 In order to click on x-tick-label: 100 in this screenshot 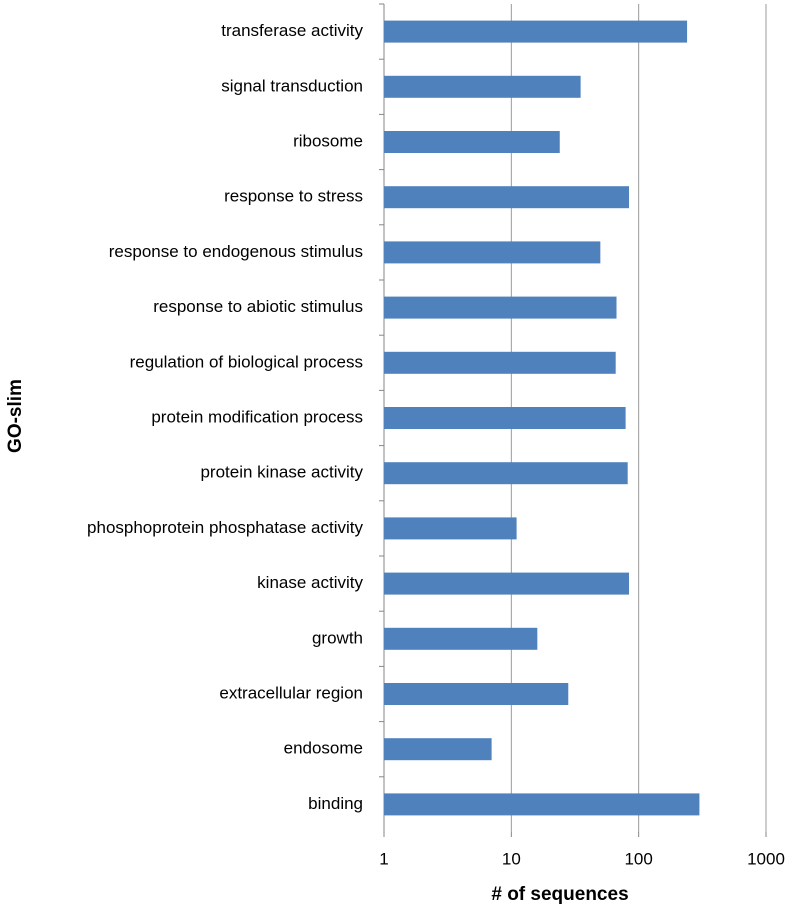, I will do `click(638, 858)`.